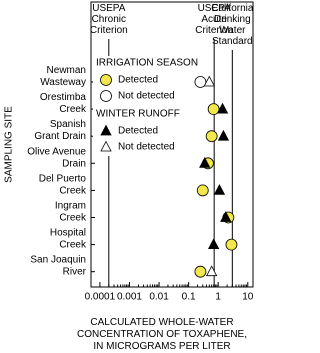  Describe the element at coordinates (63, 178) in the screenshot. I see `y-tick-label-line: Del Puerto` at that location.